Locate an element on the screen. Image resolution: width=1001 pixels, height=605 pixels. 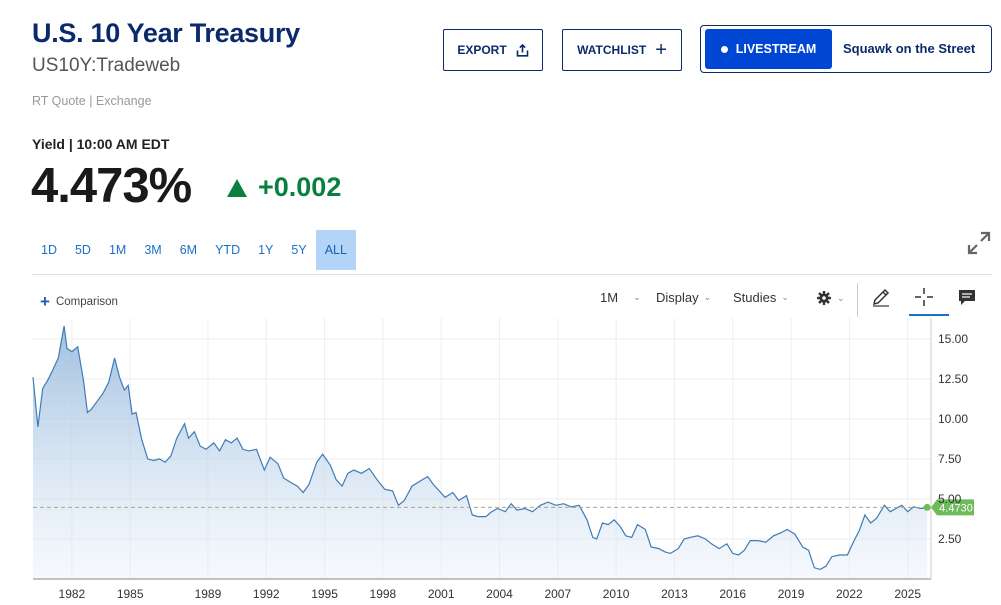
range-selector: 1D 5D 1M 3M 6M YTD 1Y 5Y ALL is located at coordinates (194, 250).